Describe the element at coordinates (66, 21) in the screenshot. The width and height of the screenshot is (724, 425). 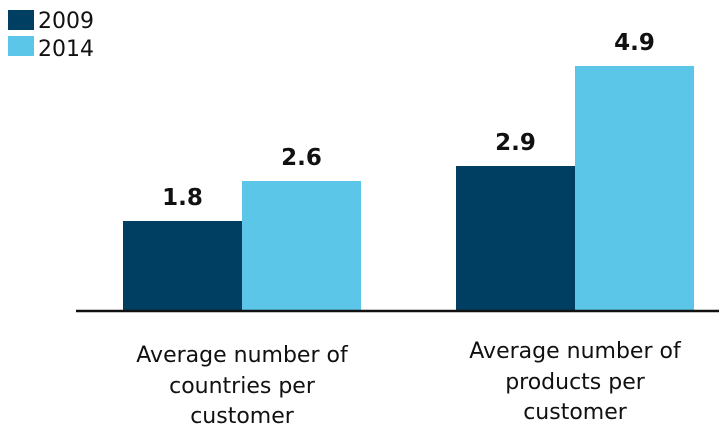
I see `legend-label-2009: 2009` at that location.